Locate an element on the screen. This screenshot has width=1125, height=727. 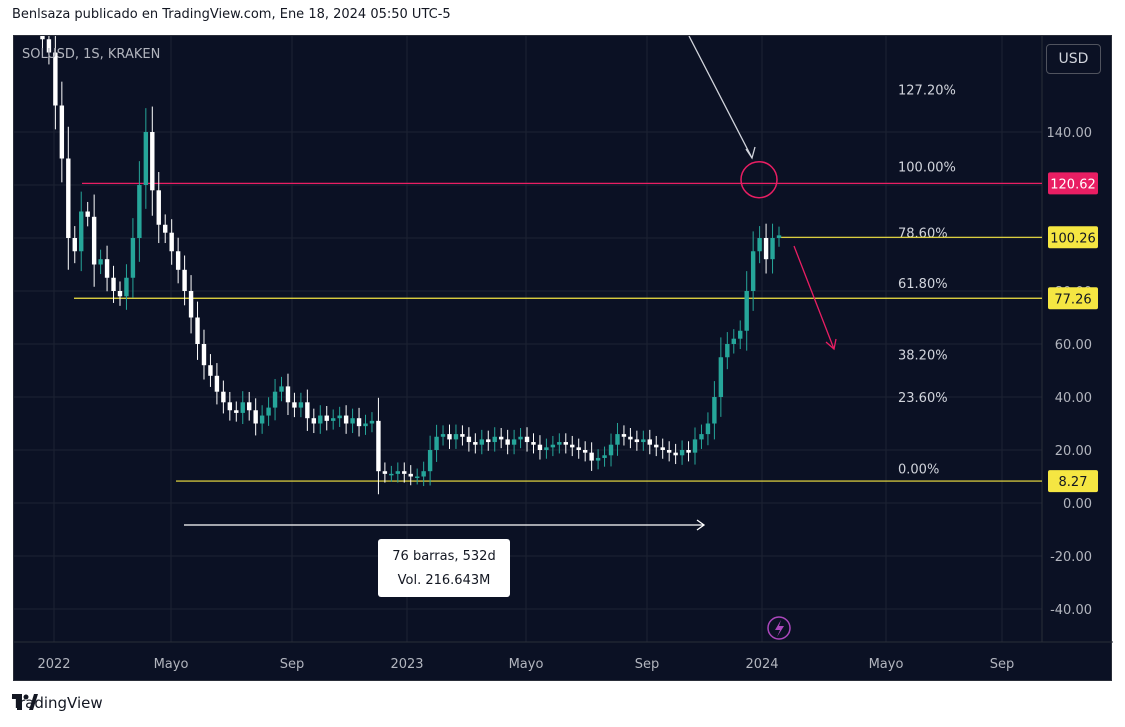
fib-level-label: 78.60% is located at coordinates (923, 234).